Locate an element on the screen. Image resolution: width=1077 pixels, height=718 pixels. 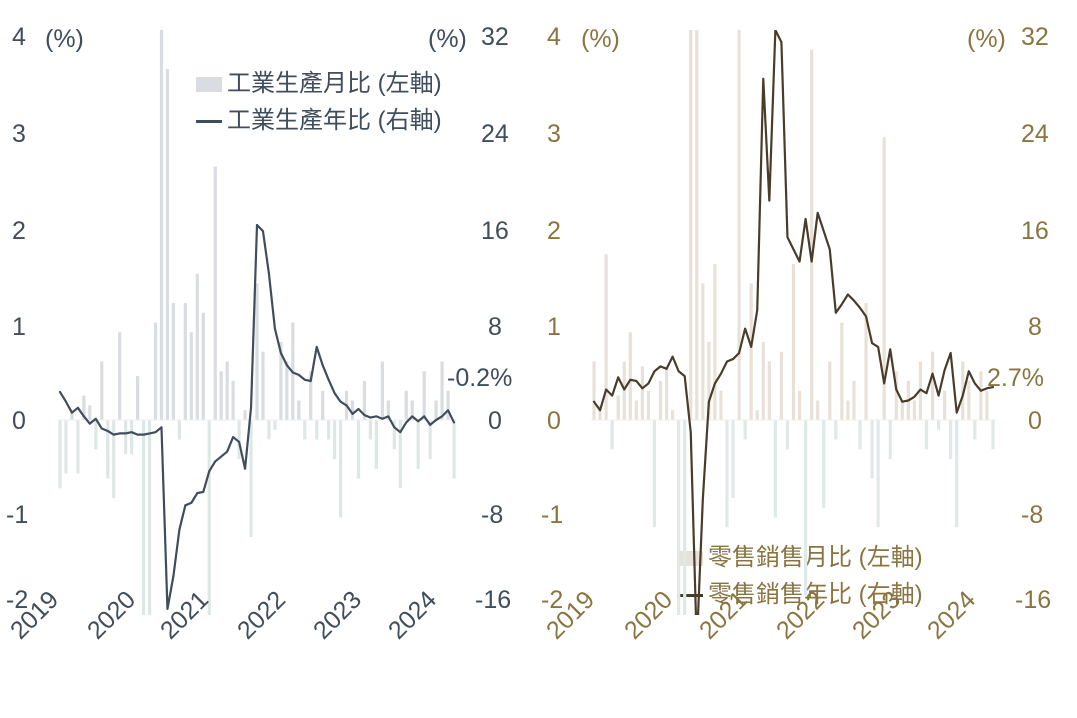
right-axis-tick-0: 0 is located at coordinates (495, 421).